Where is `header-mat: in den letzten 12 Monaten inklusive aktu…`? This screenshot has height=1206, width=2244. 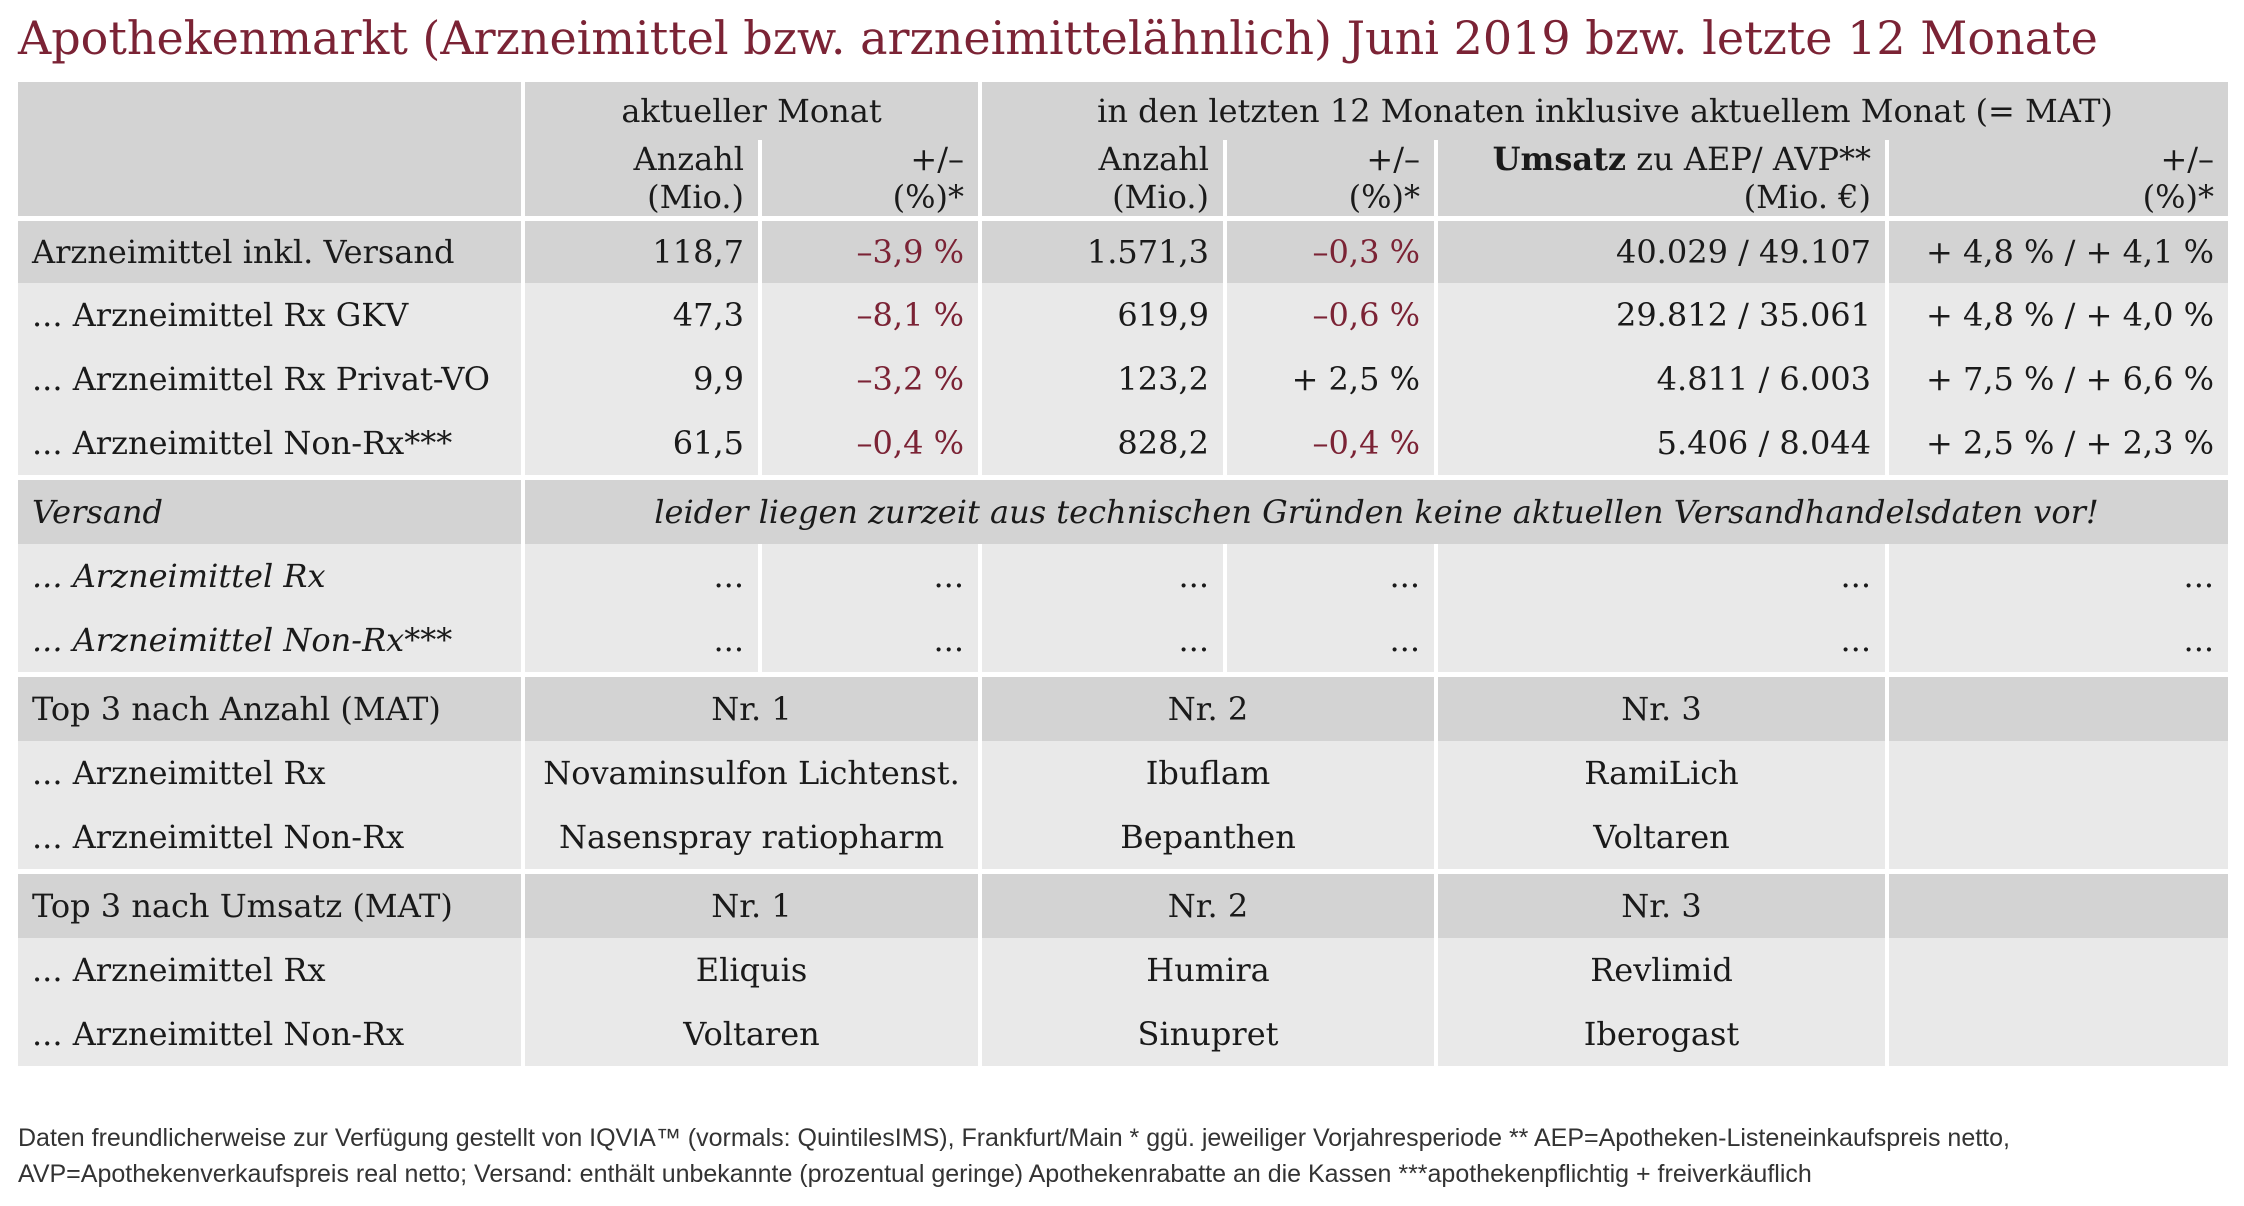
header-mat: in den letzten 12 Monaten inklusive aktu… is located at coordinates (1603, 111).